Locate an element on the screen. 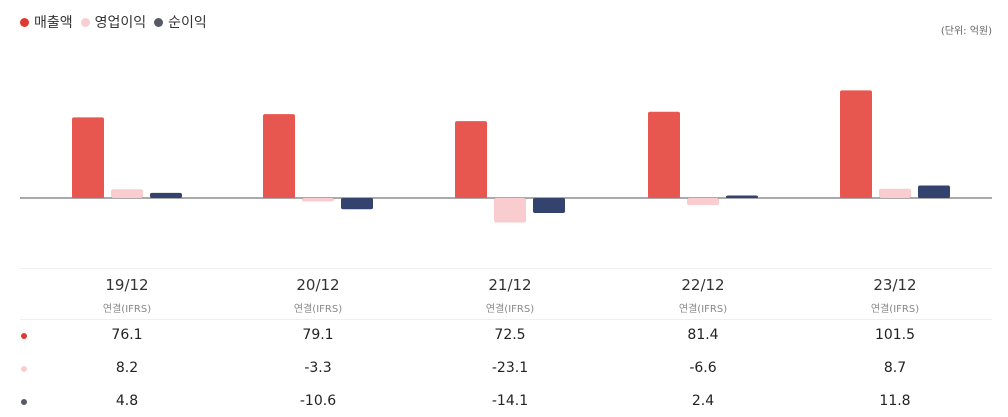 This screenshot has width=1008, height=417. legend-item-sales: 매출액 is located at coordinates (46, 22).